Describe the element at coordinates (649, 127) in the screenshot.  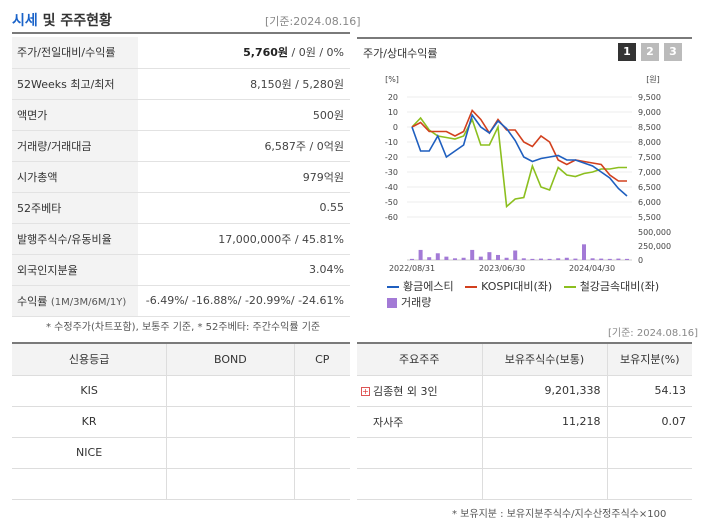
I see `right-tick-label: 8,500` at that location.